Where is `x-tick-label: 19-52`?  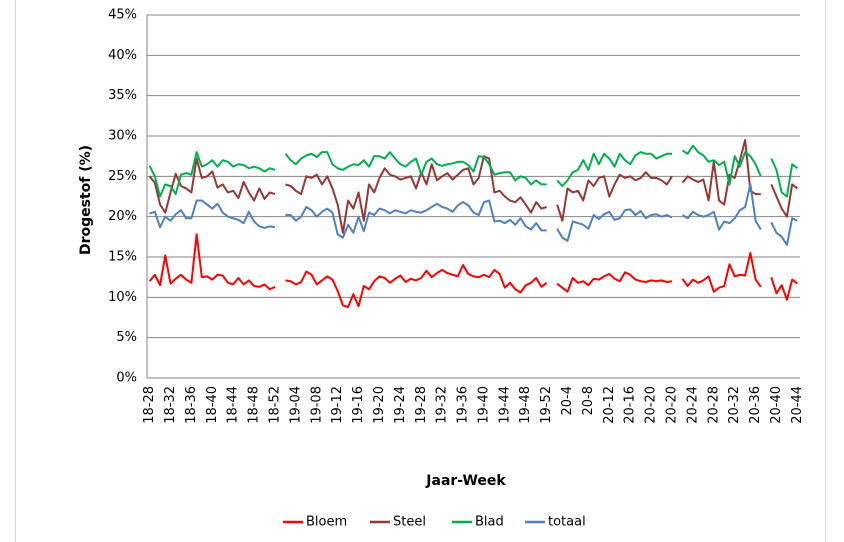 x-tick-label: 19-52 is located at coordinates (546, 405).